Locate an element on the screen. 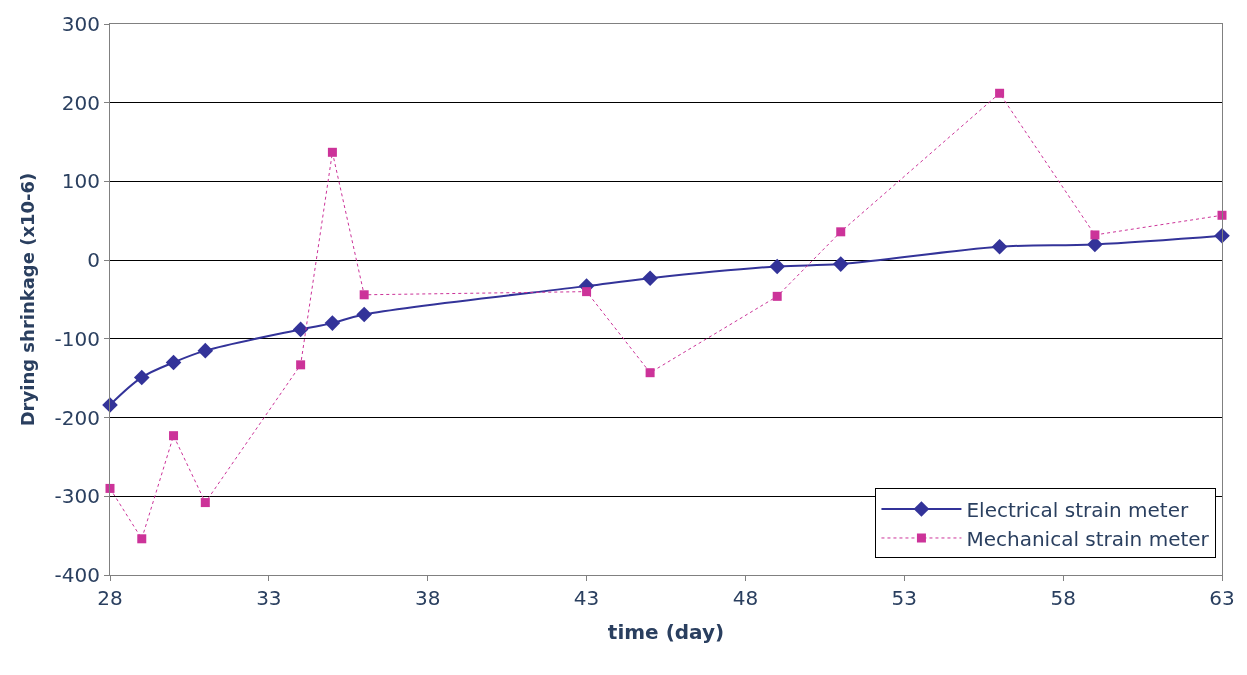 The image size is (1247, 675). x-tick-label: 58 is located at coordinates (1063, 598).